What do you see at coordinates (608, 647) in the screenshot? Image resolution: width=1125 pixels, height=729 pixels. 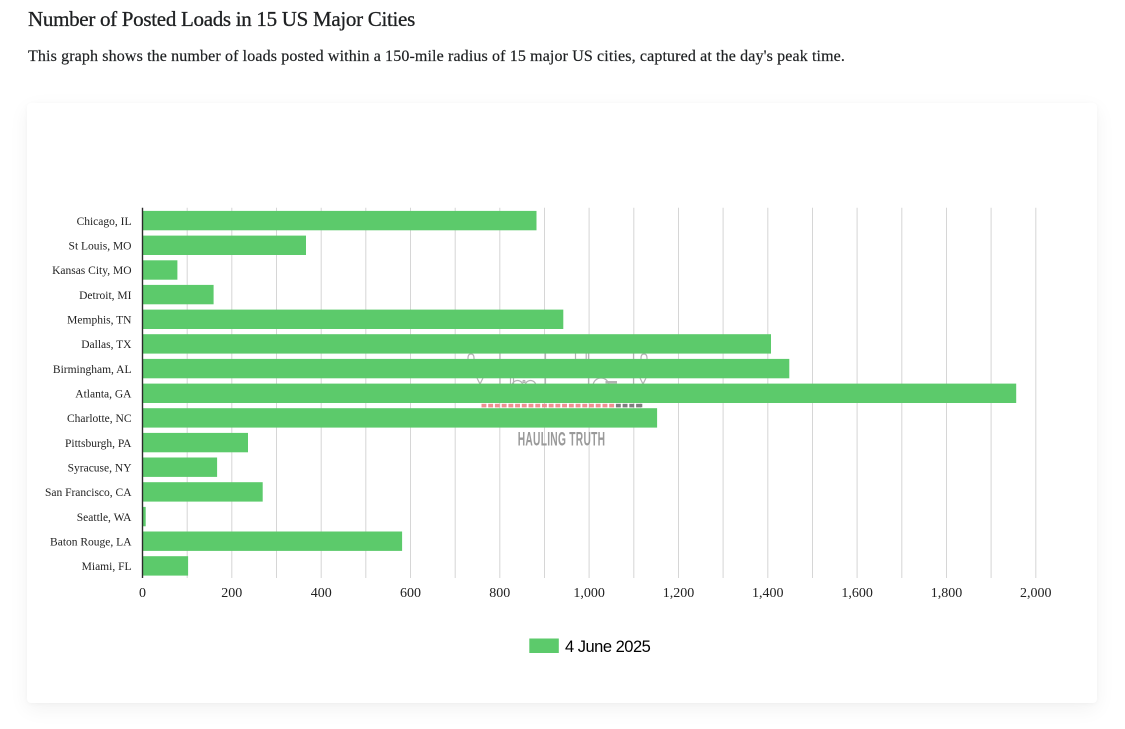 I see `svg-text: 4 June 2025` at bounding box center [608, 647].